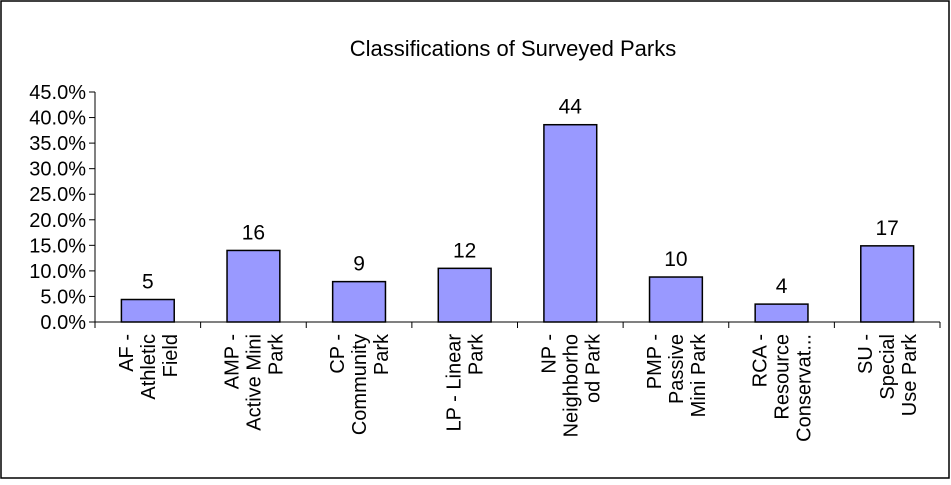  I want to click on data-label: 16, so click(253, 232).